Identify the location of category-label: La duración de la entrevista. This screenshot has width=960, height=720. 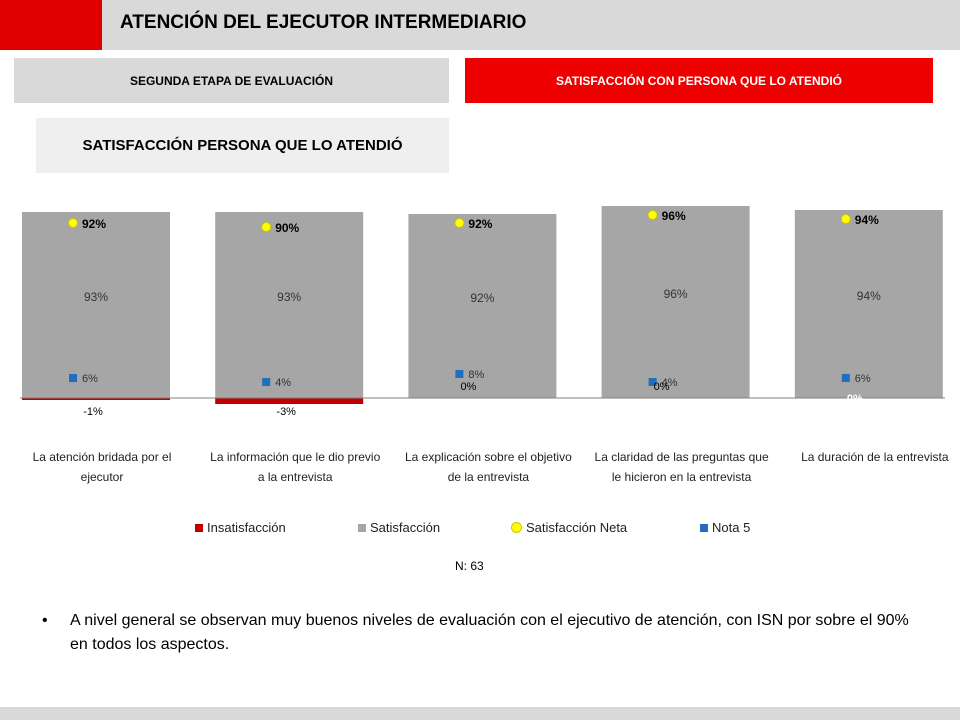
(875, 457).